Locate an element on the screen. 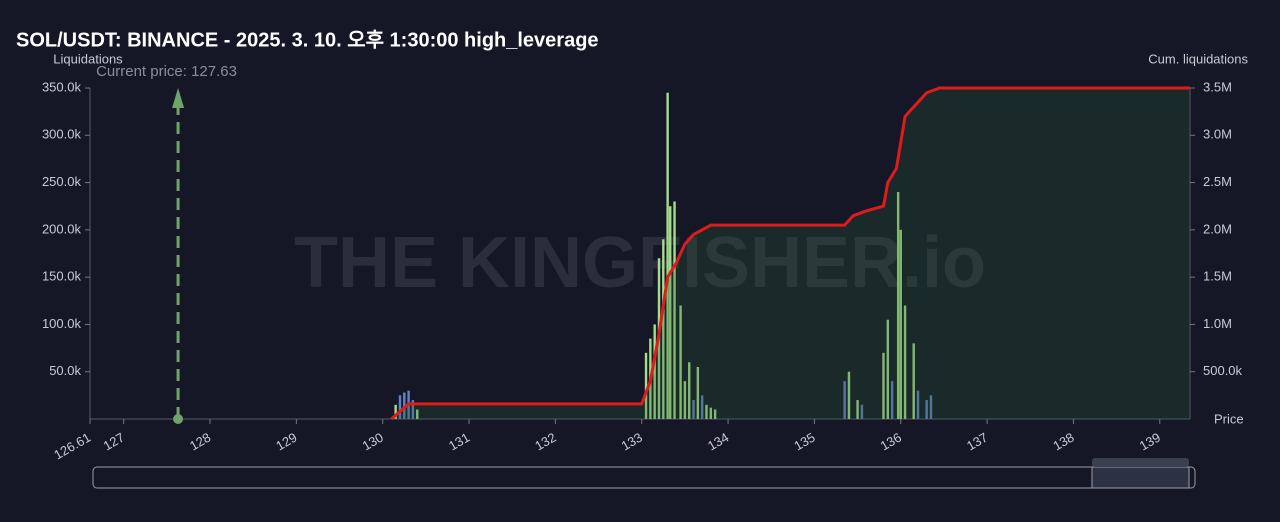  y2-tick-label: 1.0M is located at coordinates (1217, 323).